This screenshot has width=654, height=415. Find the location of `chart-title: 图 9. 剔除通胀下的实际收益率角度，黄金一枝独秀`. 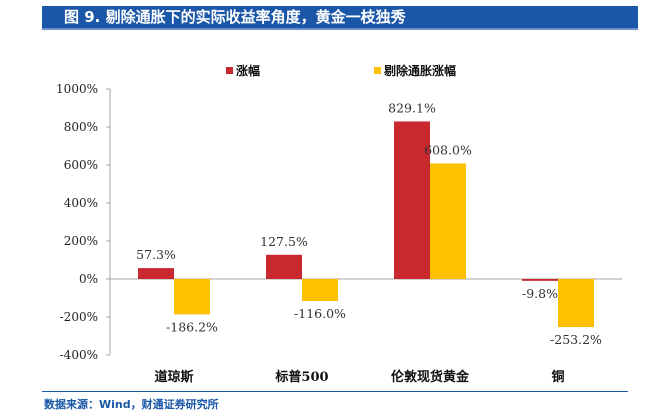

chart-title: 图 9. 剔除通胀下的实际收益率角度，黄金一枝独秀 is located at coordinates (340, 17).